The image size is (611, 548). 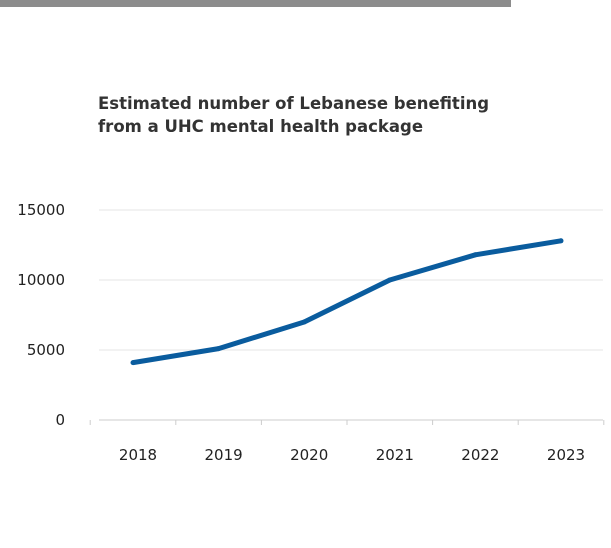 I want to click on y-axis-tick-labels: 0 5000 10000 15000, so click(x=41, y=315).